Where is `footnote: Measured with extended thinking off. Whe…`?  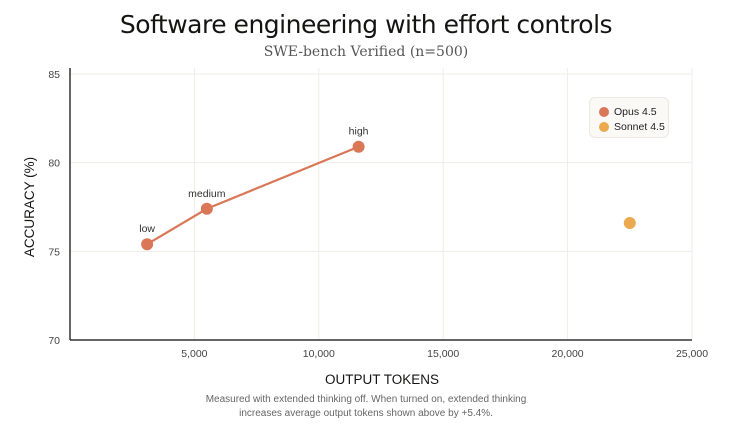
footnote: Measured with extended thinking off. Whe… is located at coordinates (366, 407).